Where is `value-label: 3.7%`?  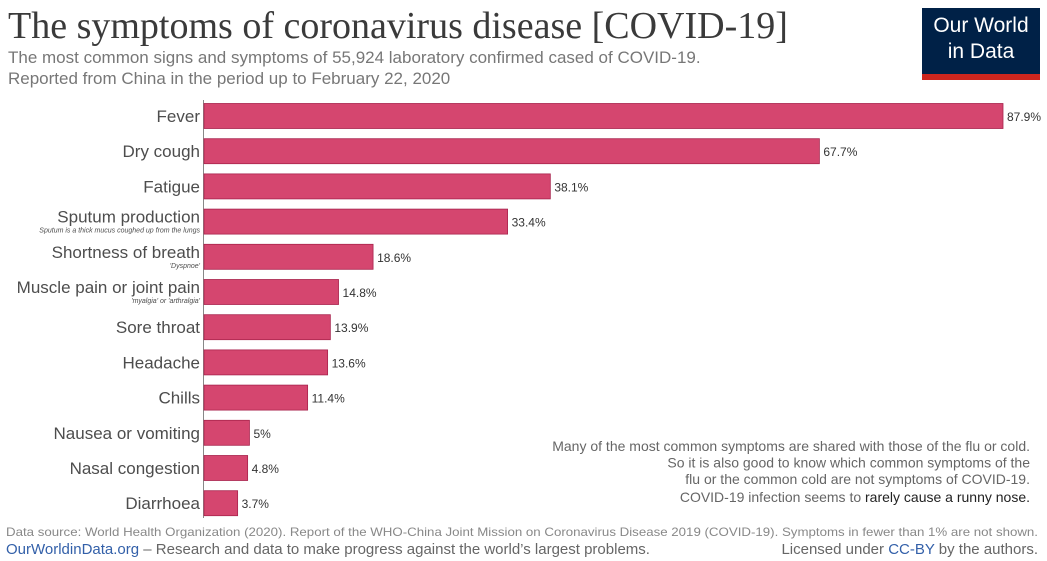
value-label: 3.7% is located at coordinates (256, 504).